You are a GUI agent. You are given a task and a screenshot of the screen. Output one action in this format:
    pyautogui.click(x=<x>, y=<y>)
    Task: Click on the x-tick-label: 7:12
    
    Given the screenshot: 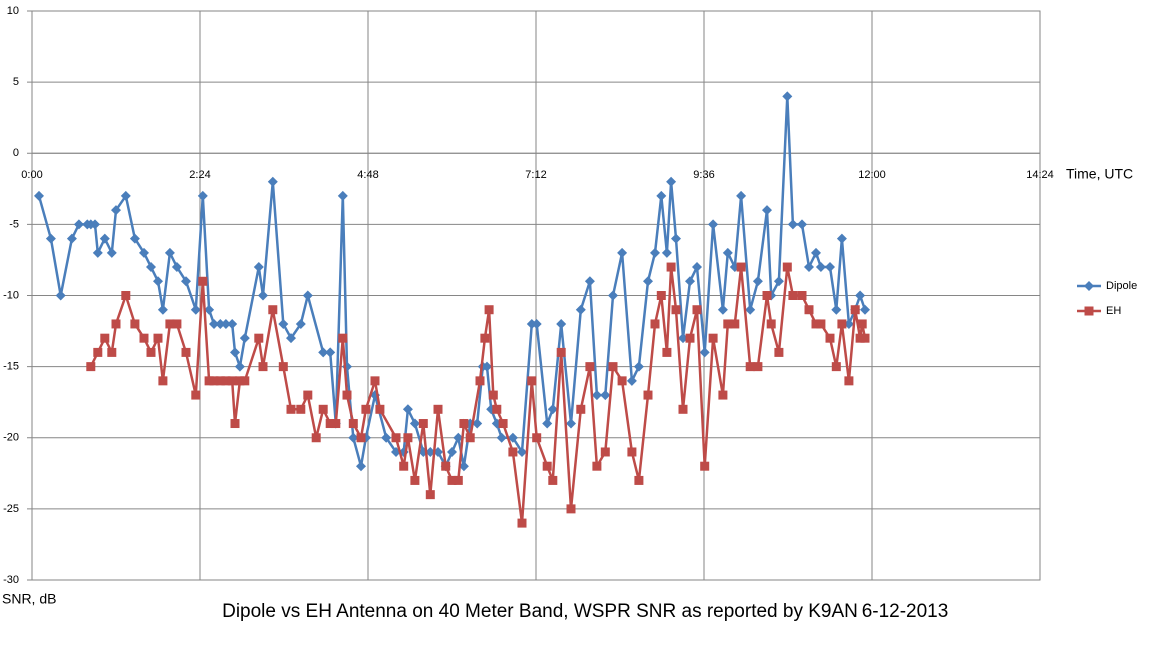 What is the action you would take?
    pyautogui.click(x=535, y=175)
    